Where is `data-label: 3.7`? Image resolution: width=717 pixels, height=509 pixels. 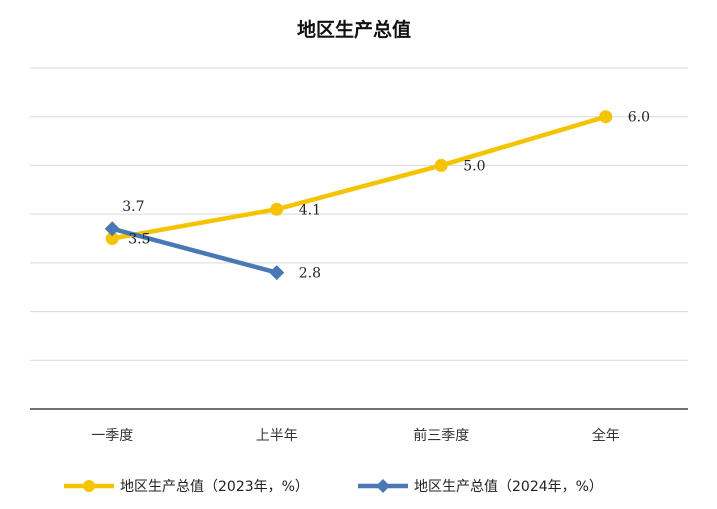
data-label: 3.7 is located at coordinates (133, 207).